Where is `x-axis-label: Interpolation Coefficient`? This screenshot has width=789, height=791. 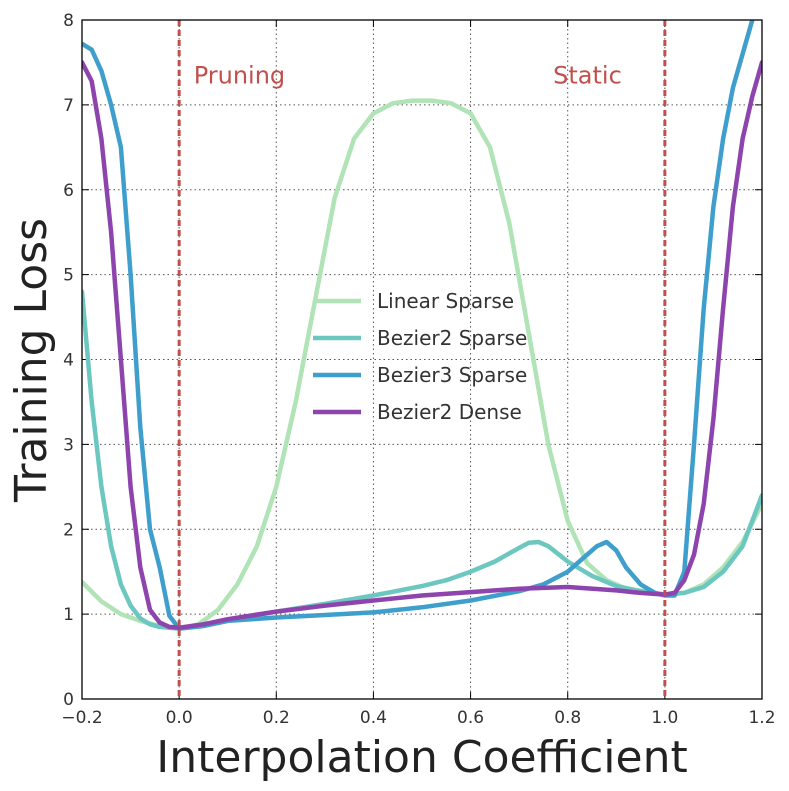 x-axis-label: Interpolation Coefficient is located at coordinates (421, 757).